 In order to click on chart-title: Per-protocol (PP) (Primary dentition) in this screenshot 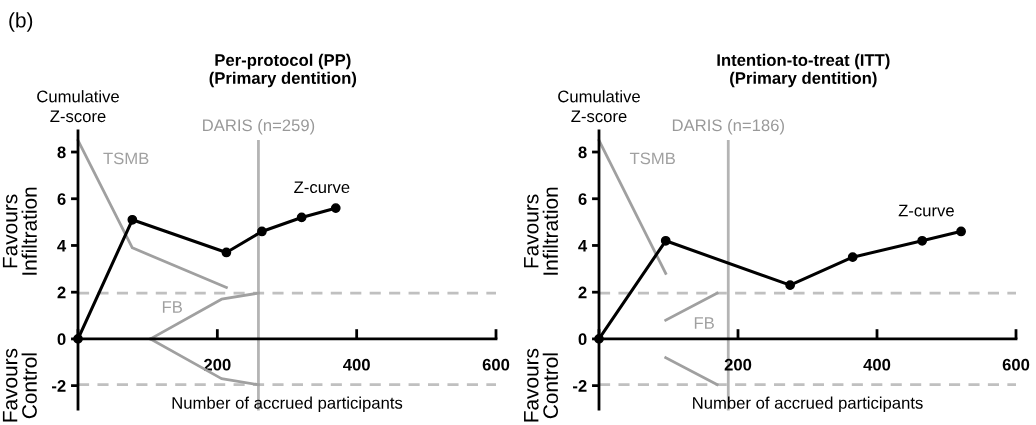, I will do `click(283, 70)`.